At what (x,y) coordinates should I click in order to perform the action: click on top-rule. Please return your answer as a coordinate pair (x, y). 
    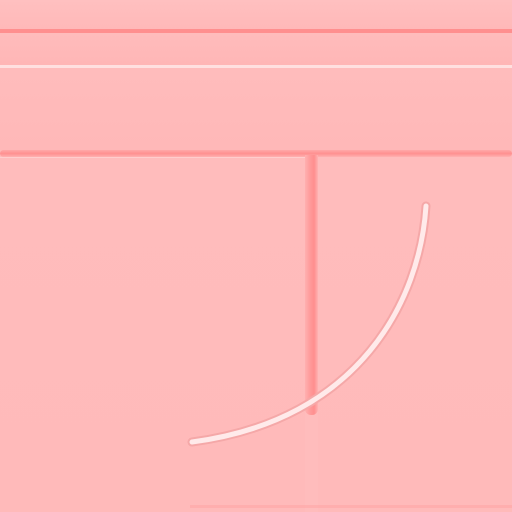
    Looking at the image, I should click on (256, 31).